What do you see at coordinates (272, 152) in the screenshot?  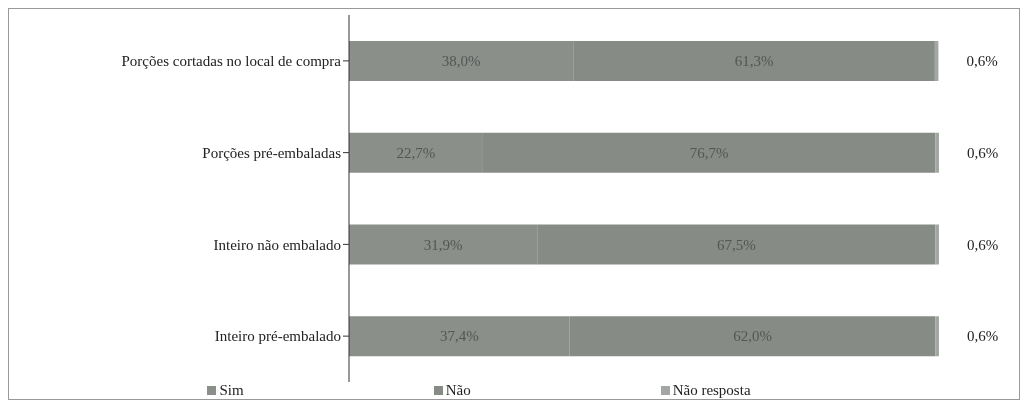 I see `y-tick-label: Porções pré-embaladas` at bounding box center [272, 152].